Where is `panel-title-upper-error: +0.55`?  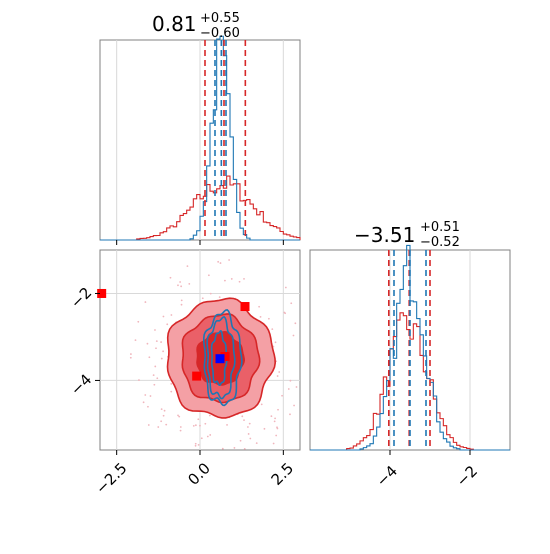 panel-title-upper-error: +0.55 is located at coordinates (220, 18).